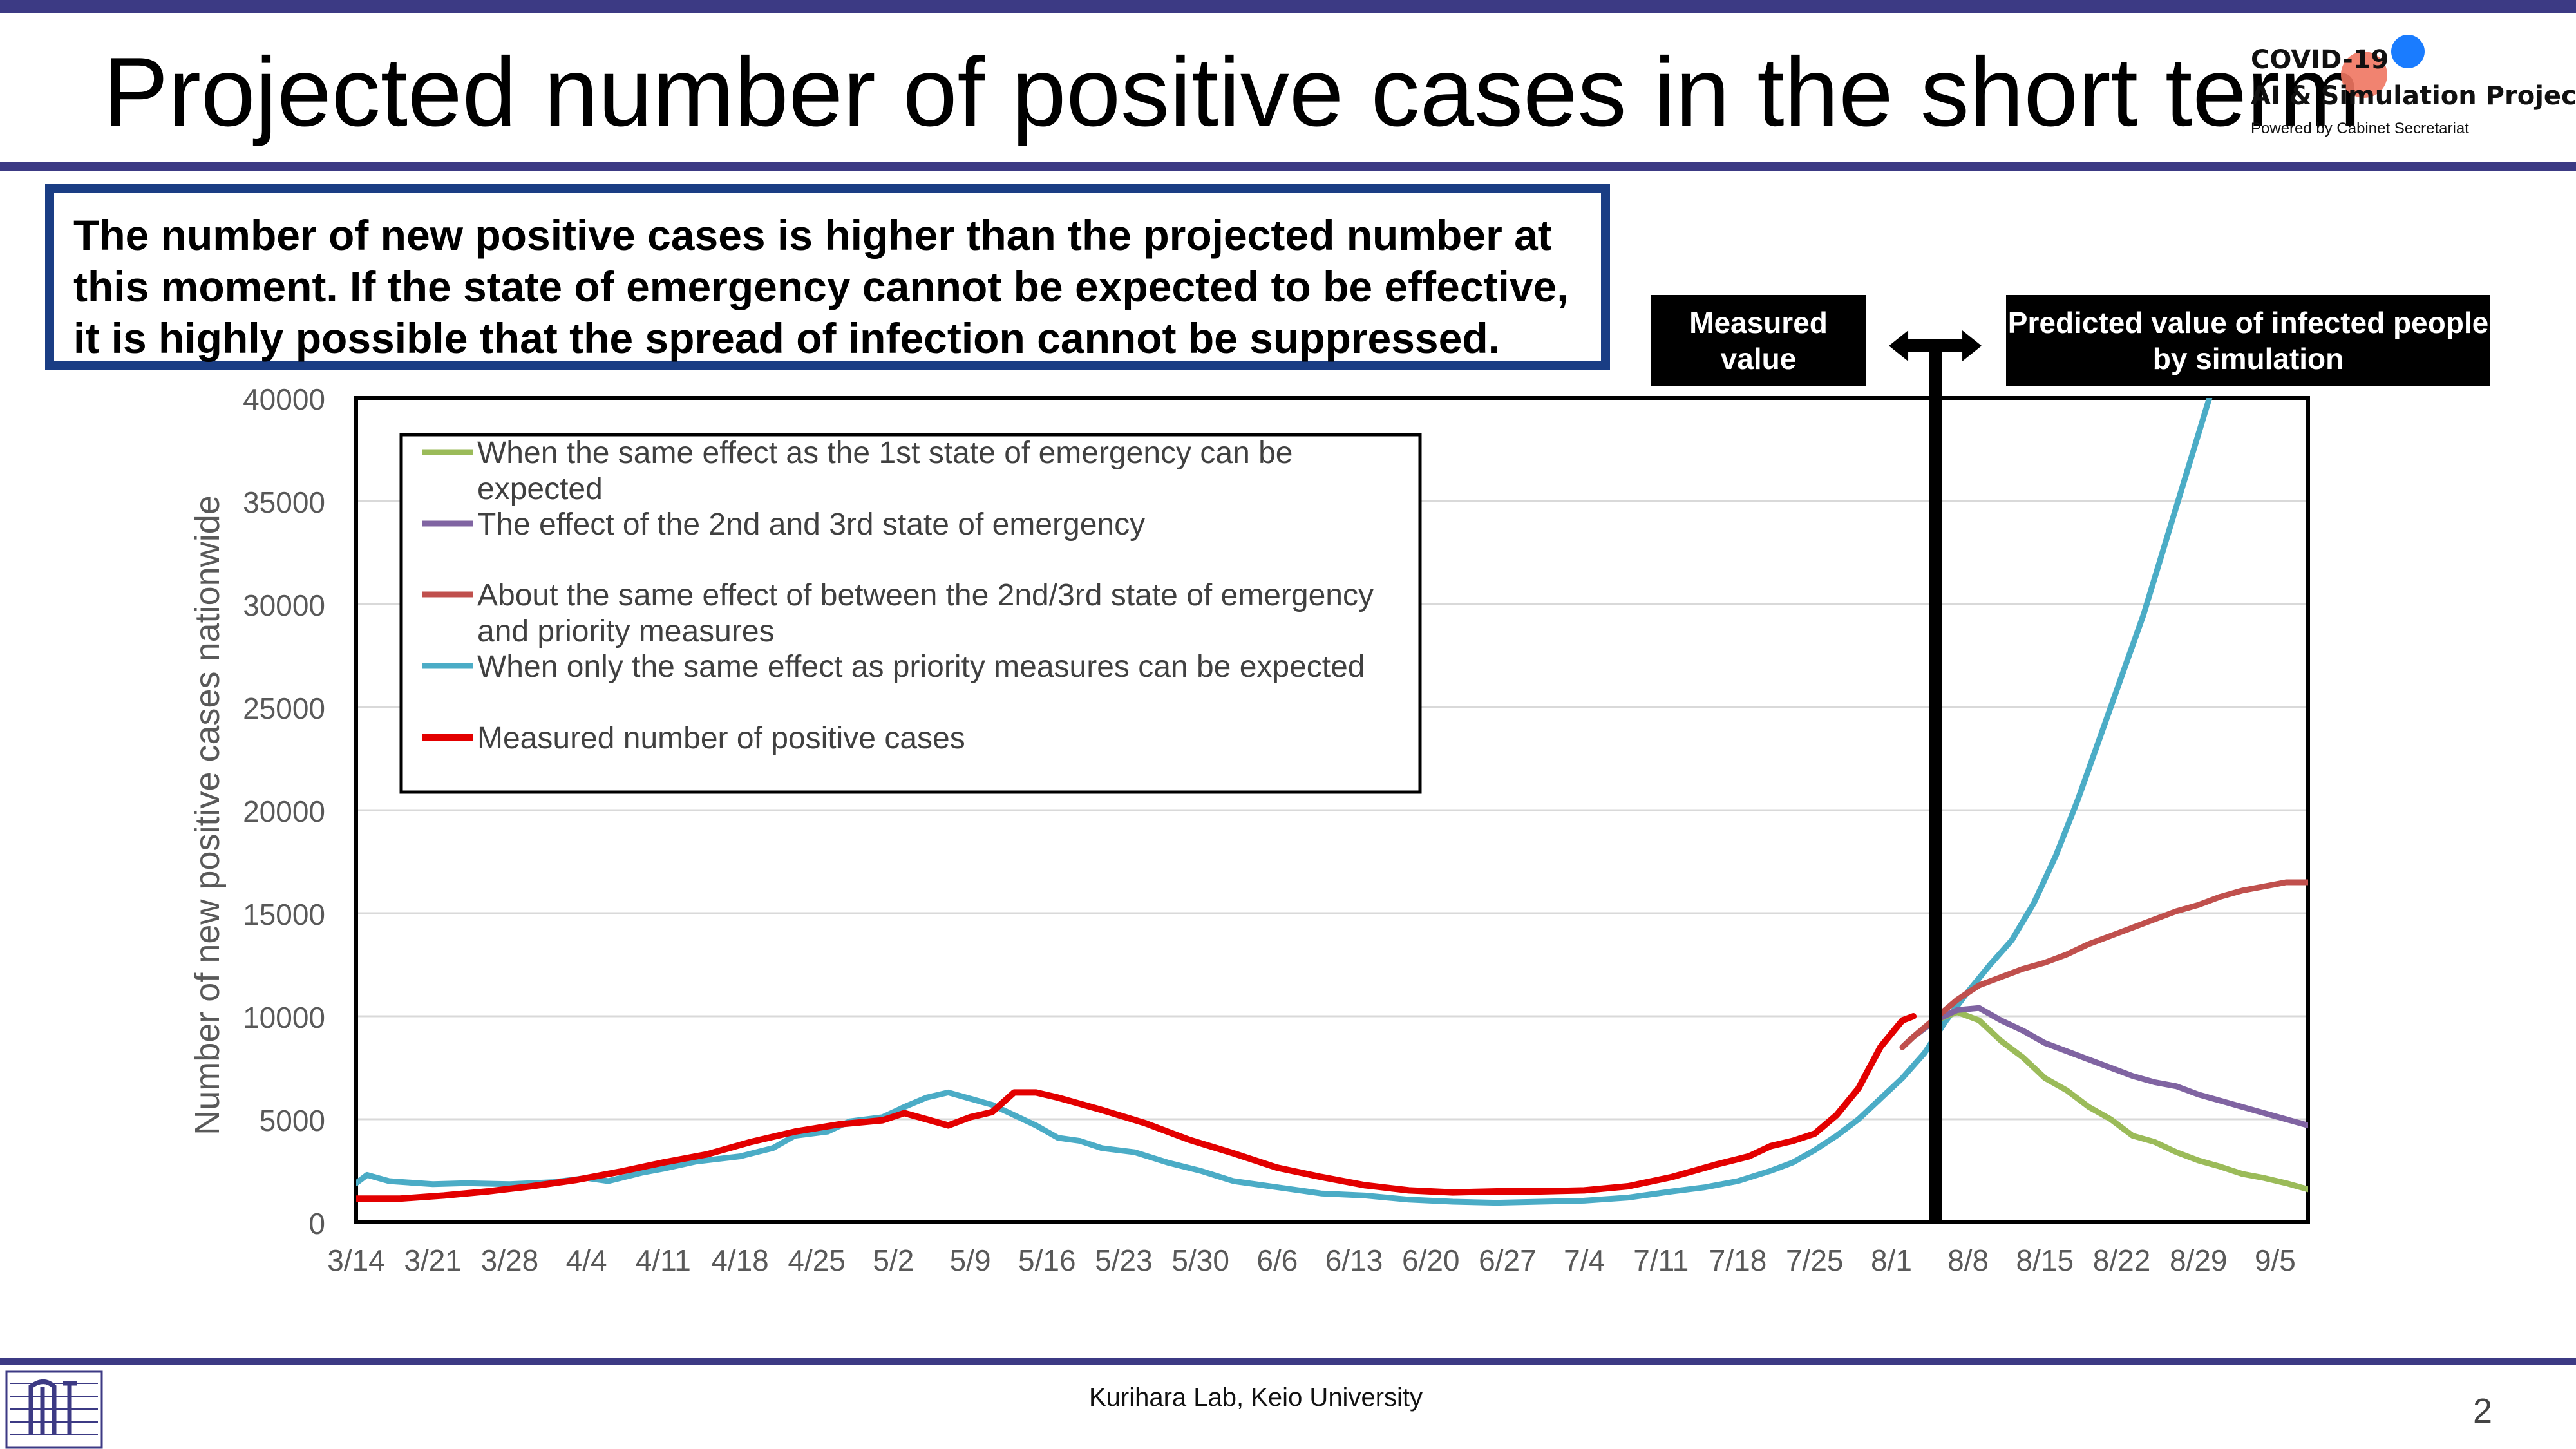 Image resolution: width=2576 pixels, height=1449 pixels. Describe the element at coordinates (1815, 1260) in the screenshot. I see `x-tick-label: 7/25` at that location.